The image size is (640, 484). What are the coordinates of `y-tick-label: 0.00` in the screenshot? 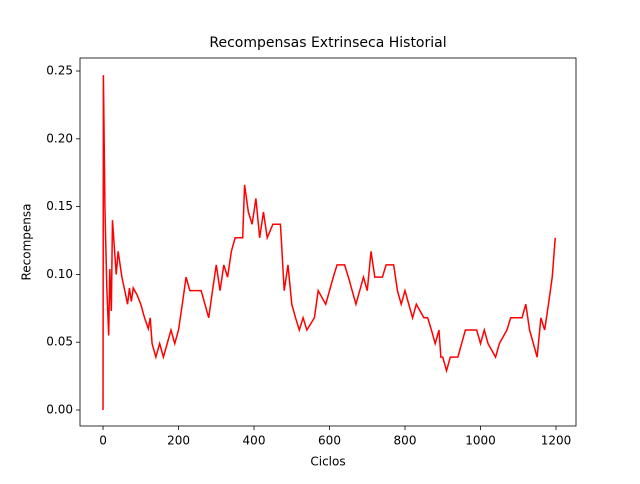 It's located at (59, 410).